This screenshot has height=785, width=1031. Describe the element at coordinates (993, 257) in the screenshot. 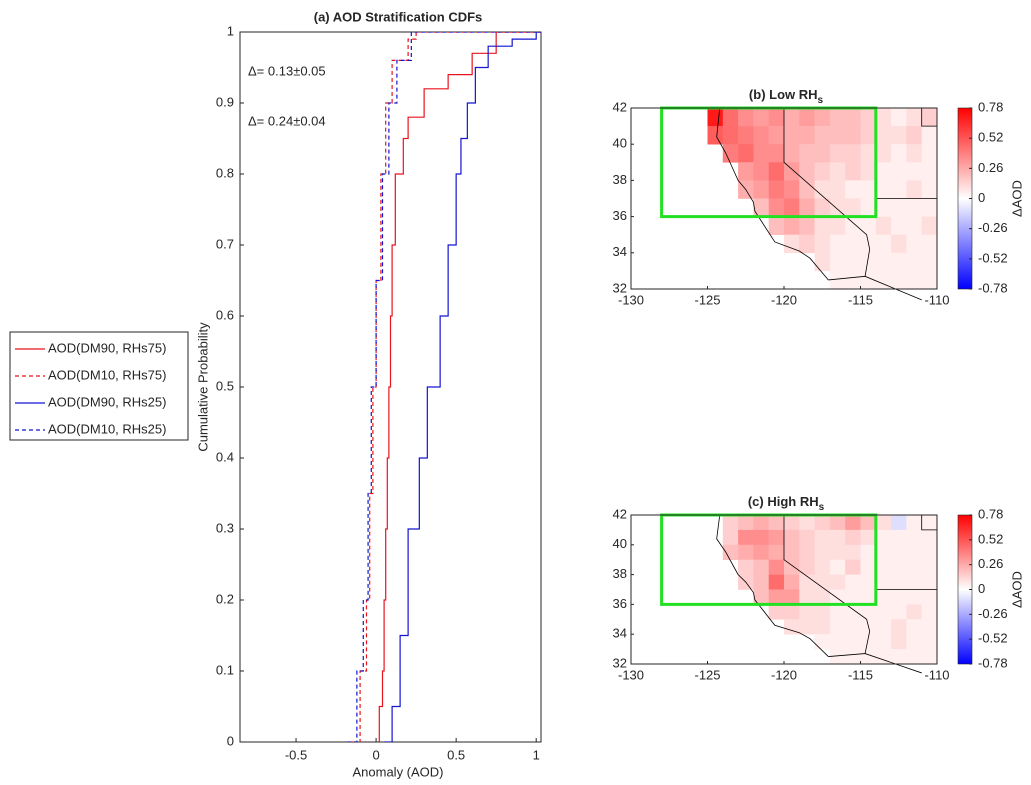

I see `colorbar-tick-label: -0.52` at that location.